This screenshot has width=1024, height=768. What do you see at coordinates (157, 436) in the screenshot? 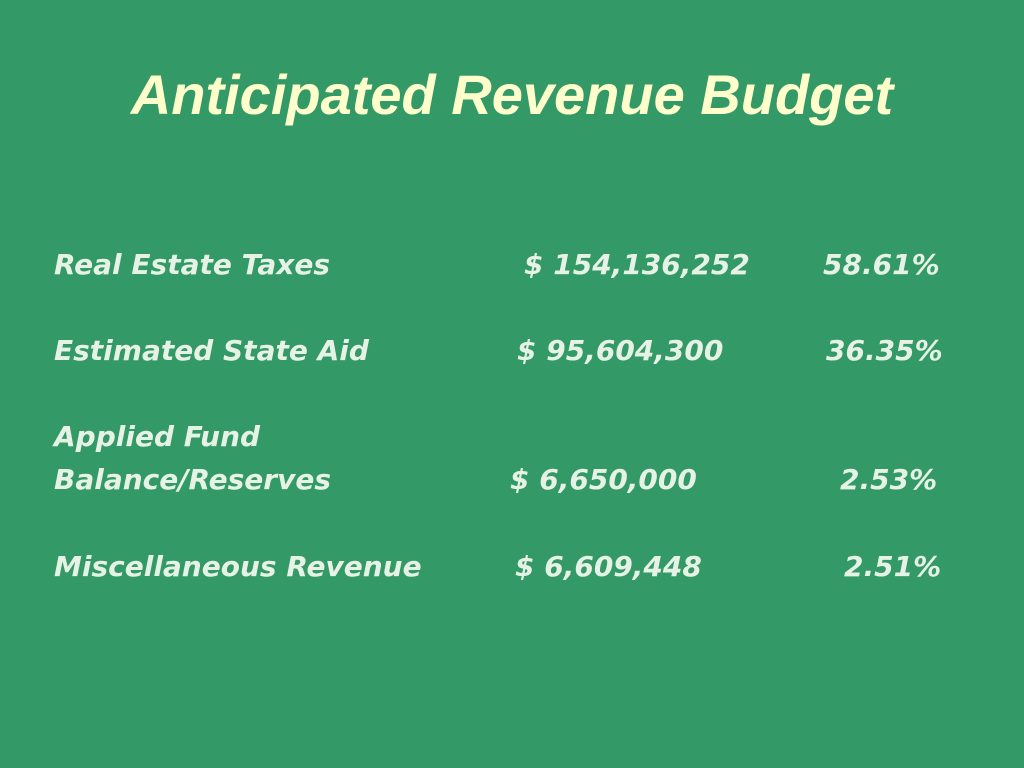
I see `revenue-label-line1: Applied Fund` at bounding box center [157, 436].